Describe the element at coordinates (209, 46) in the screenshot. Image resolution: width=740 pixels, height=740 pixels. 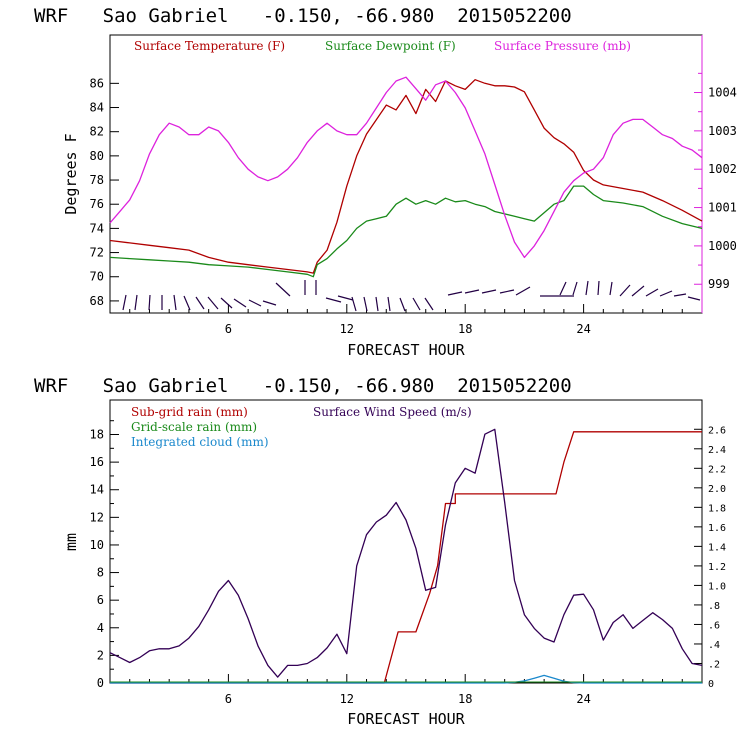
I see `top-legend-temperature: Surface Temperature (F)` at that location.